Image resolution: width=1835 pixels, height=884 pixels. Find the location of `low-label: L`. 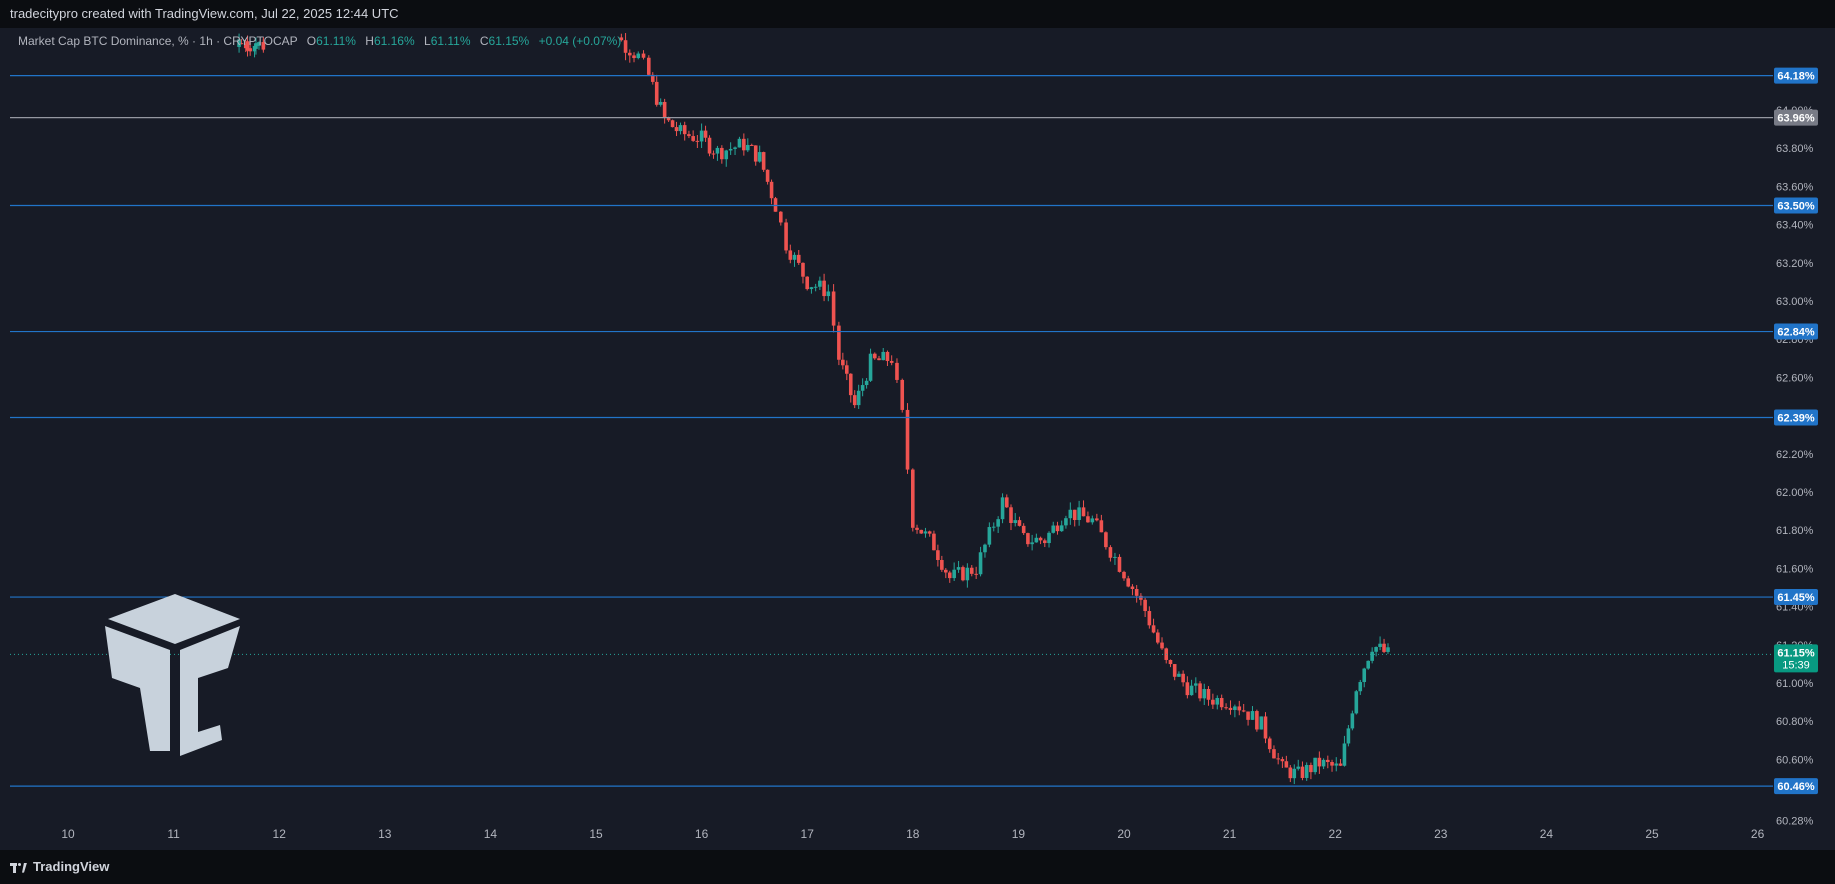

low-label: L is located at coordinates (427, 41).